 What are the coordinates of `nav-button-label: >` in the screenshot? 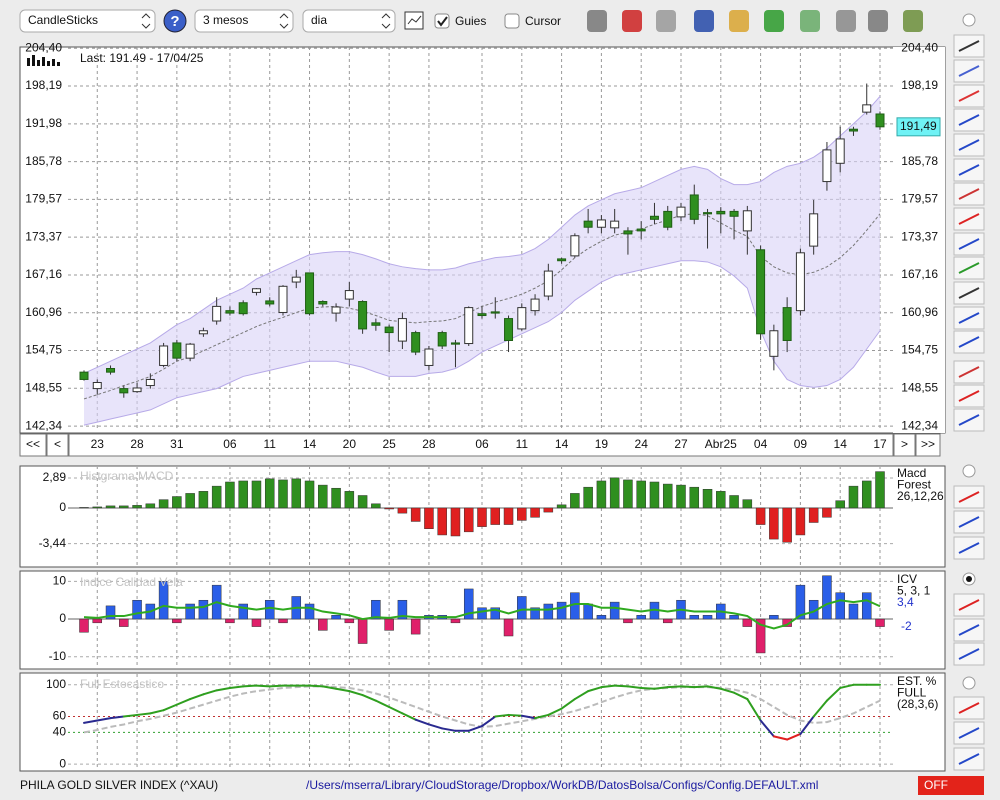 It's located at (904, 444).